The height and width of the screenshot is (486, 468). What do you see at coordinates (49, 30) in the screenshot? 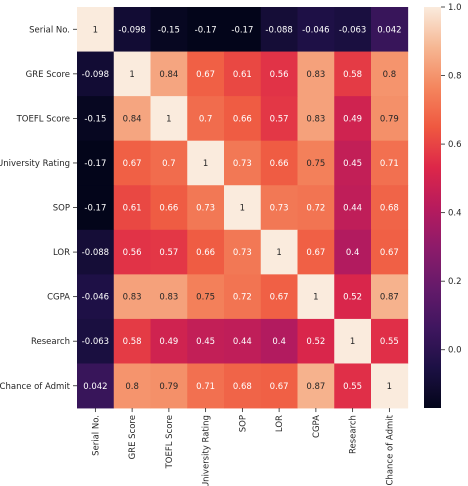
I see `row-label-serial-no: Serial No.` at bounding box center [49, 30].